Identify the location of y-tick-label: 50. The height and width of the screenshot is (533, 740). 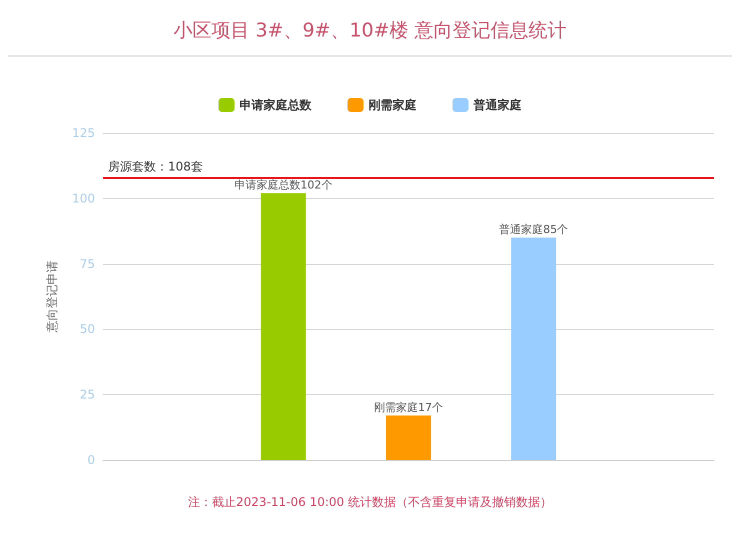
(87, 329).